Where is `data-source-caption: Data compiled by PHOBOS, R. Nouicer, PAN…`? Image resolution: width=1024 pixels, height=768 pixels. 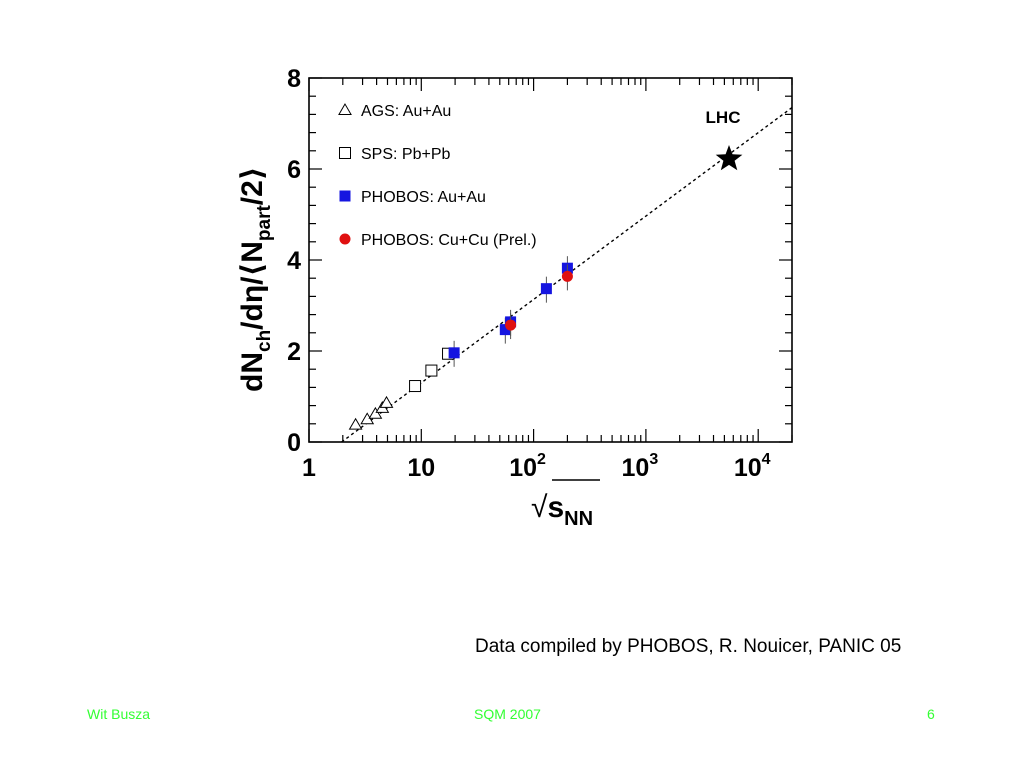
data-source-caption: Data compiled by PHOBOS, R. Nouicer, PAN… is located at coordinates (688, 646).